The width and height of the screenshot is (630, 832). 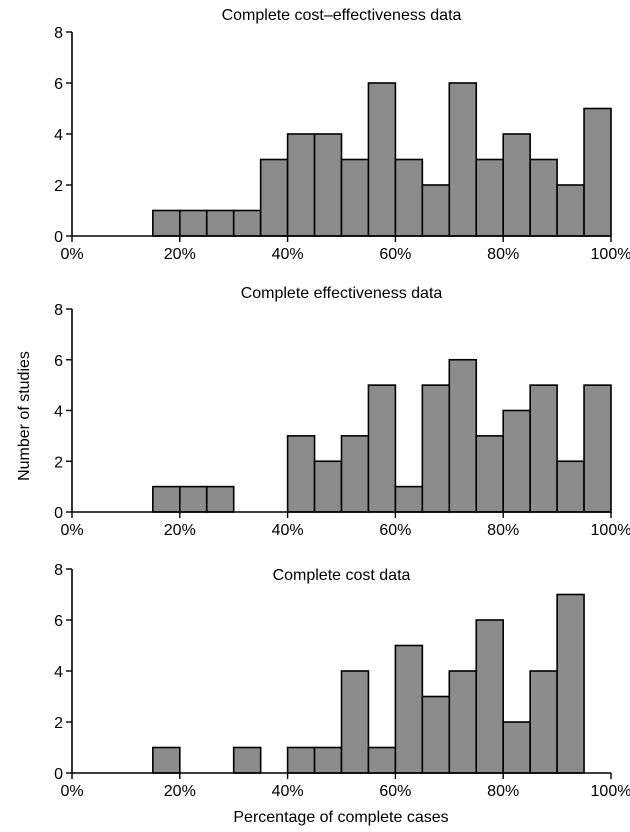 What do you see at coordinates (342, 15) in the screenshot?
I see `chart-title: Complete cost–effectiveness data` at bounding box center [342, 15].